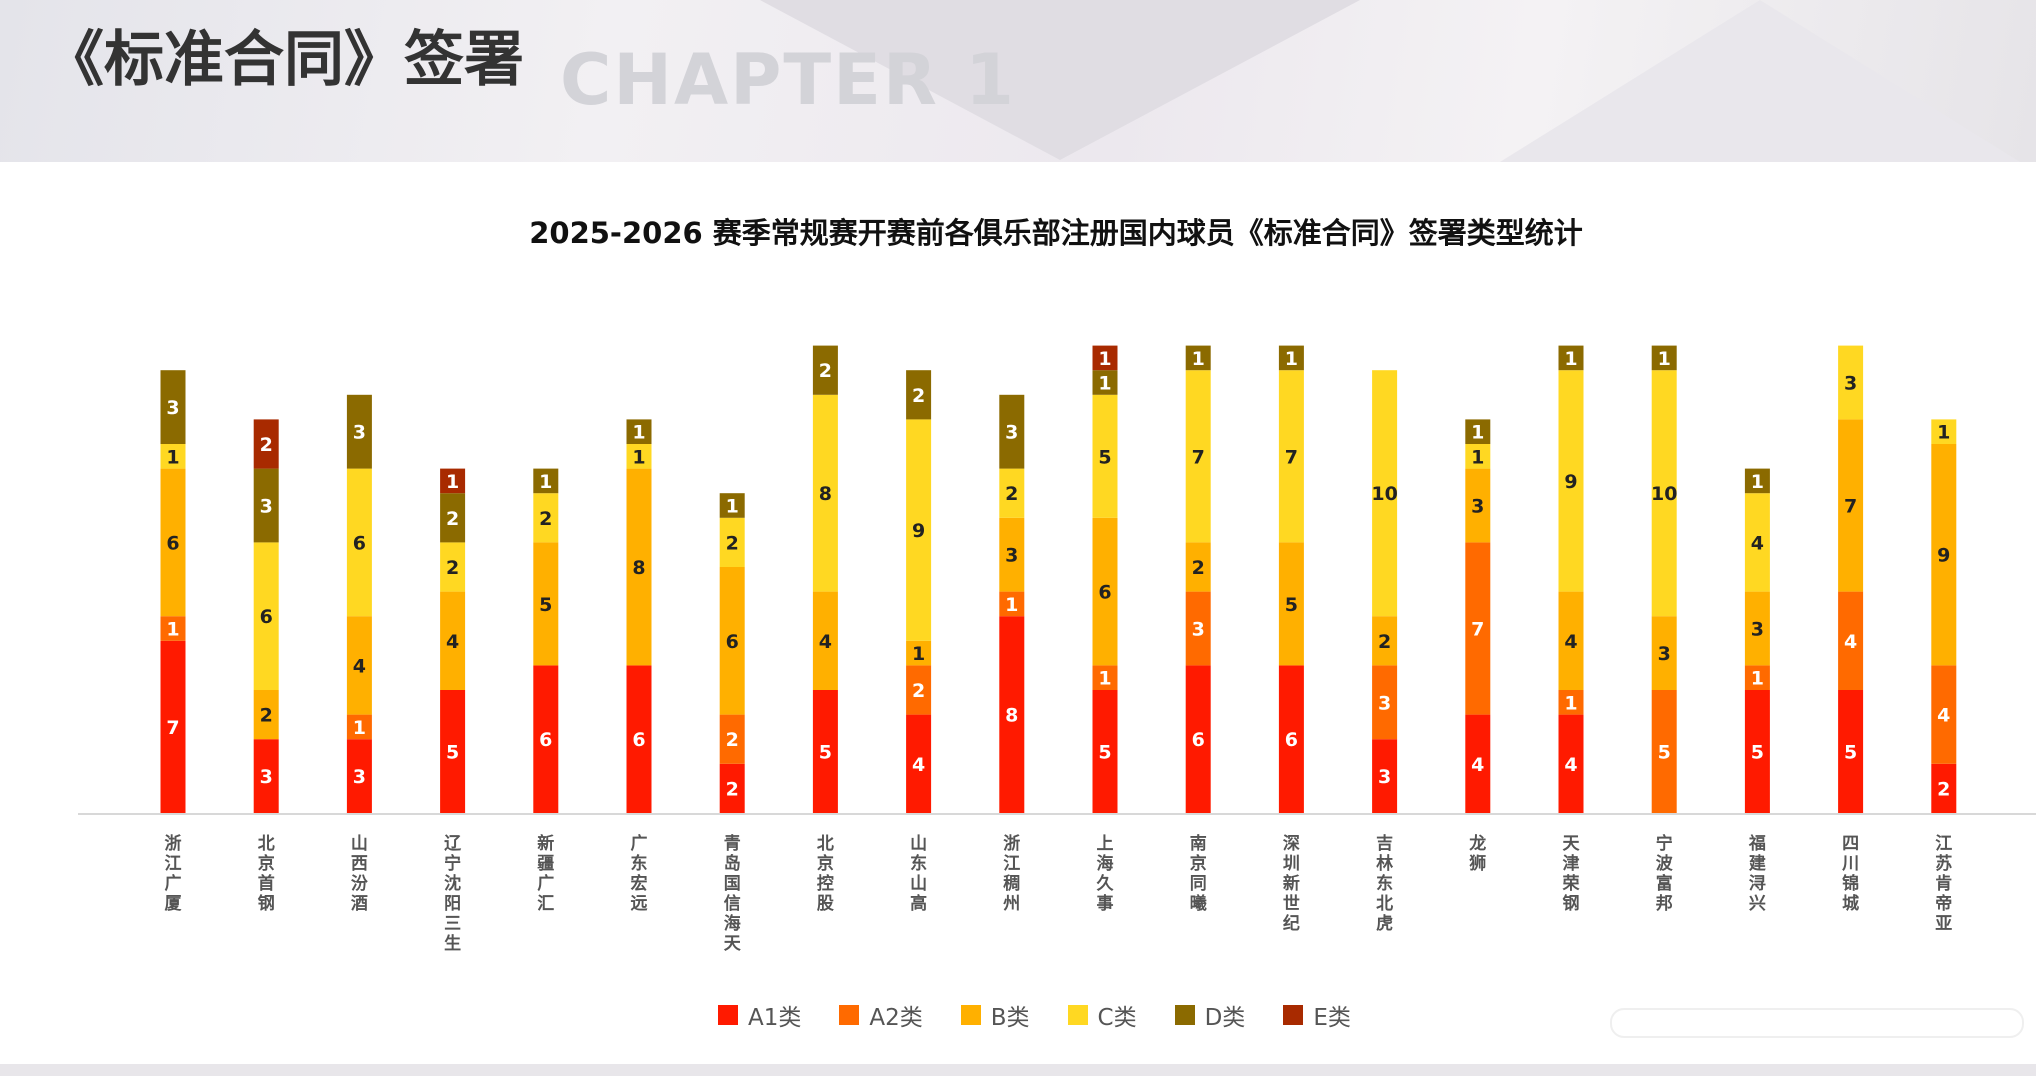 Image resolution: width=2036 pixels, height=1076 pixels. What do you see at coordinates (1757, 883) in the screenshot?
I see `x-tick-label: 浔` at bounding box center [1757, 883].